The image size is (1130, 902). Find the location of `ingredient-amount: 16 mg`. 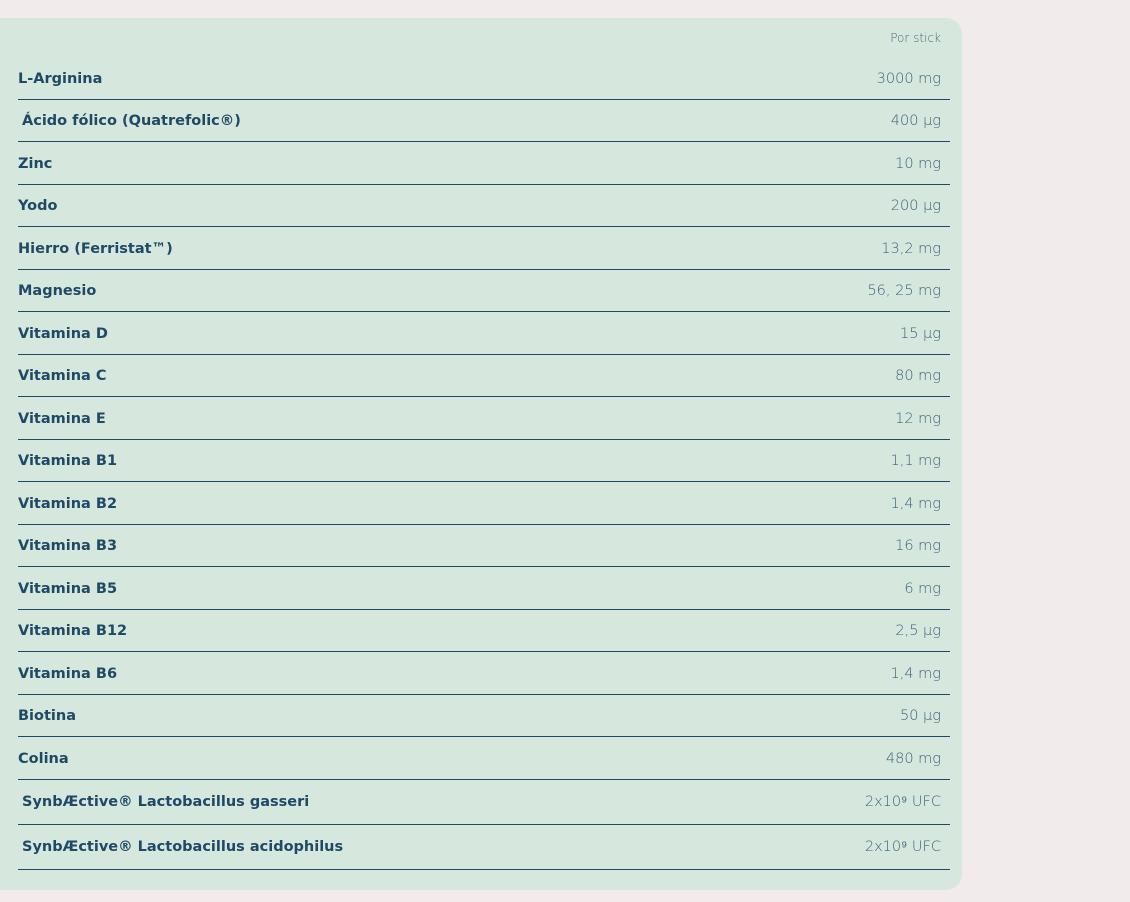

ingredient-amount: 16 mg is located at coordinates (918, 545).